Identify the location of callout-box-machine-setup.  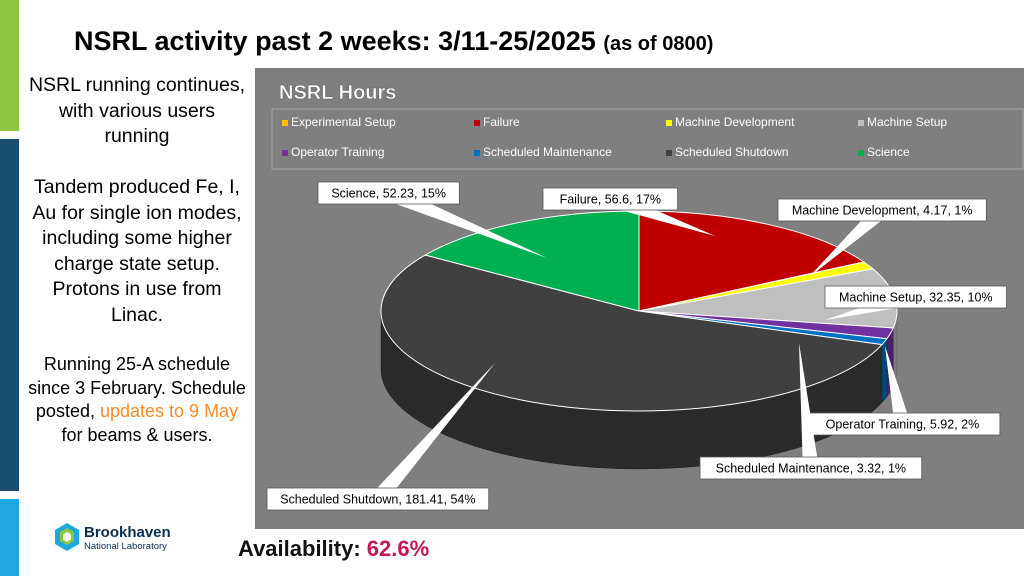
(915, 297).